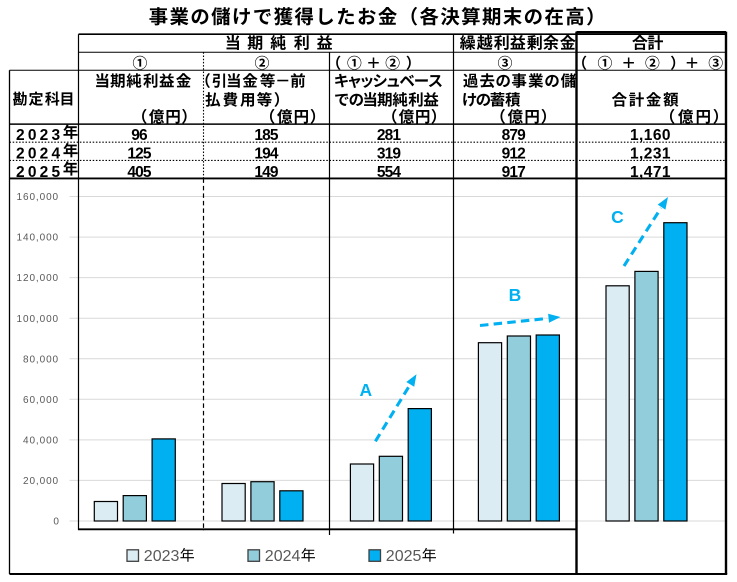 Image resolution: width=737 pixels, height=582 pixels. I want to click on svg-text: 120,000, so click(38, 278).